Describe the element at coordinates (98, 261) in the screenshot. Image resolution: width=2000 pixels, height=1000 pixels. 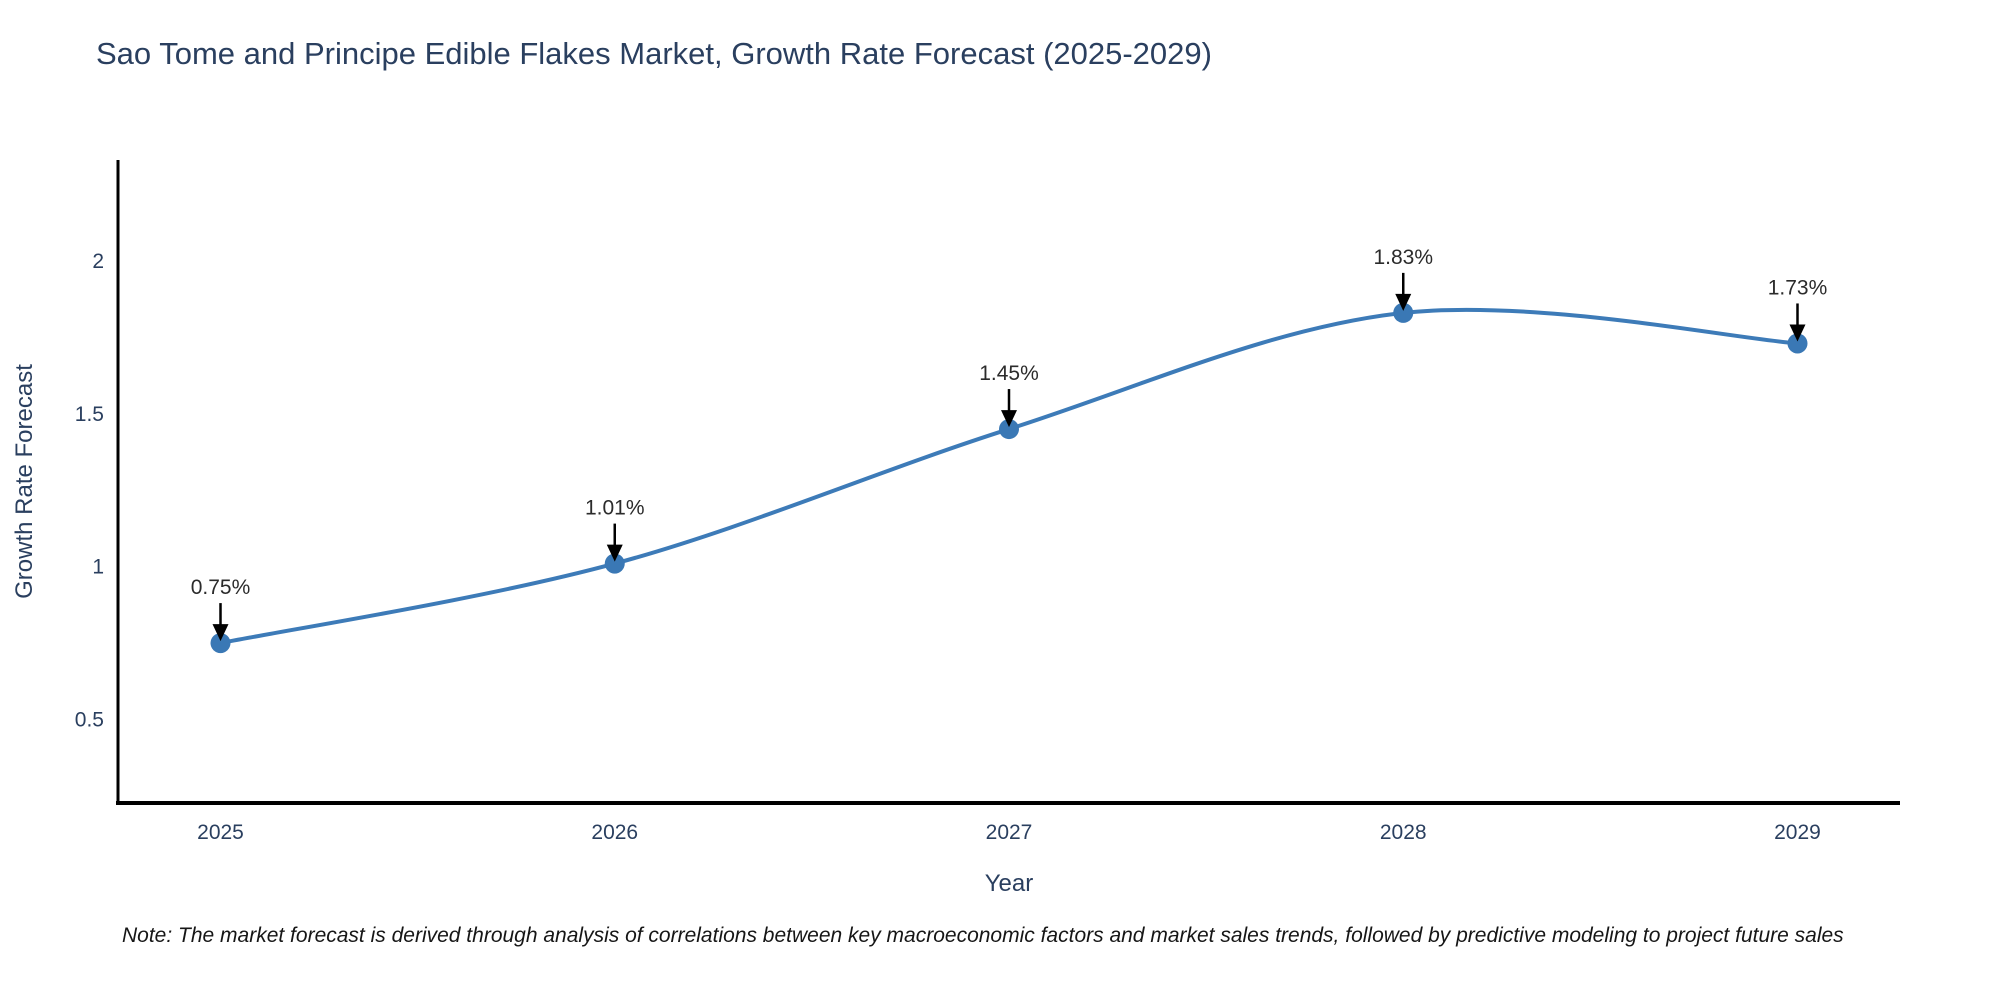
I see `y-tick-label: 2` at that location.